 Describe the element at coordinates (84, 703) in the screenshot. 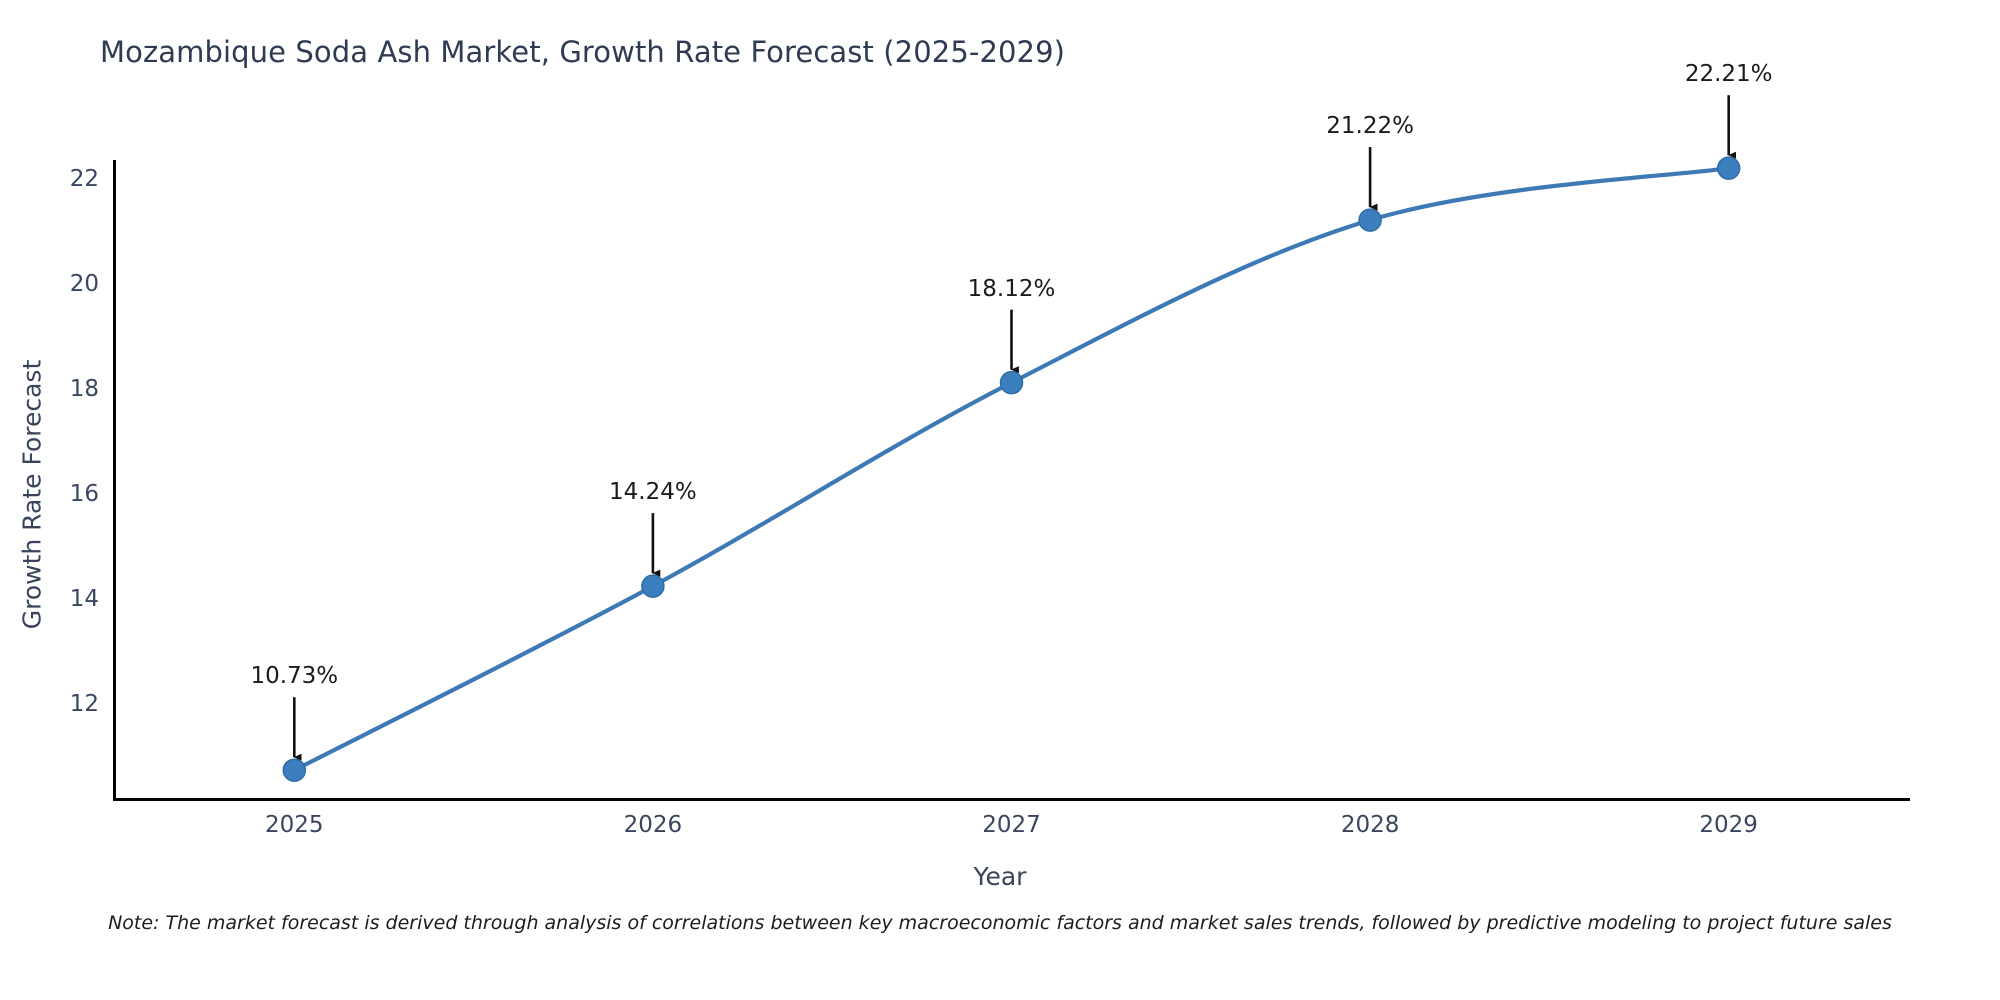

I see `y-tick-label: 12` at that location.